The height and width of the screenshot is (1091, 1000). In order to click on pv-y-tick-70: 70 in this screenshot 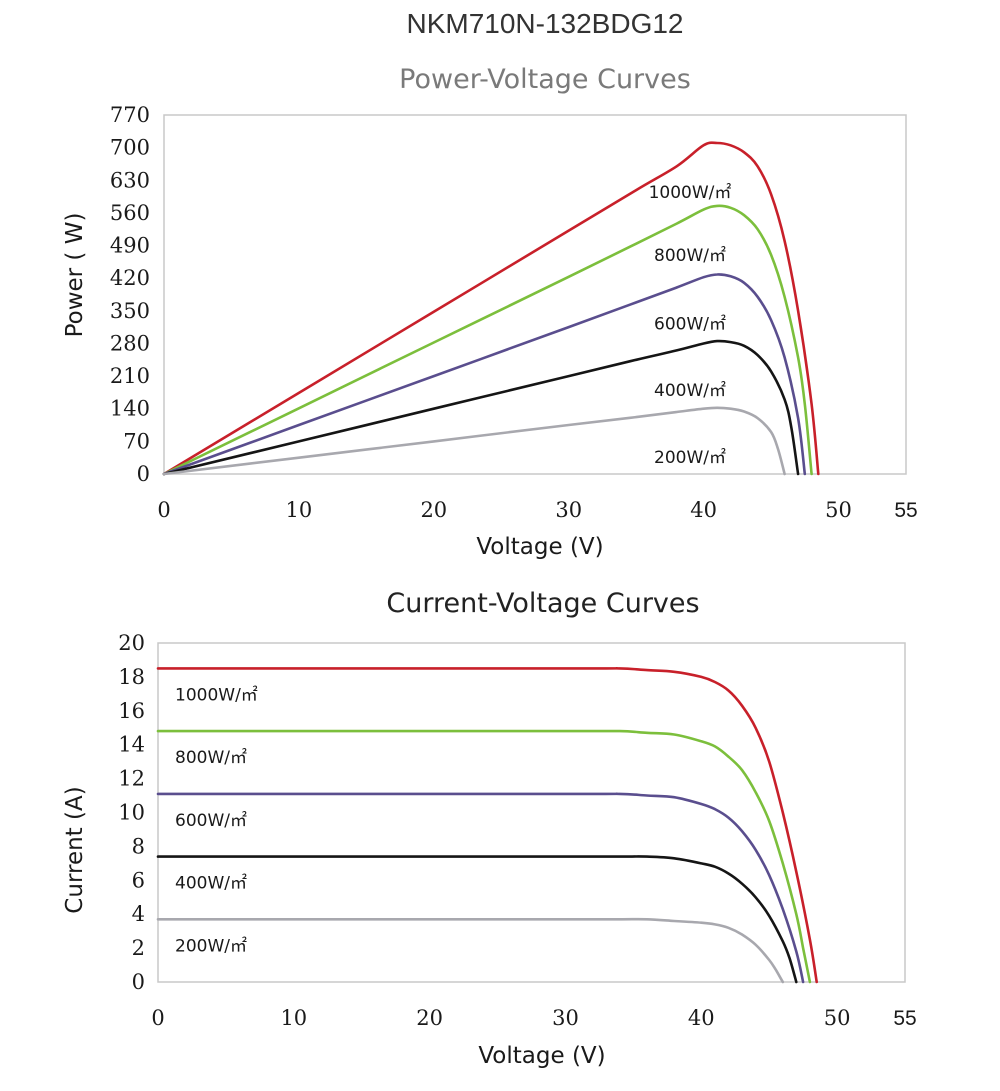, I will do `click(136, 441)`.